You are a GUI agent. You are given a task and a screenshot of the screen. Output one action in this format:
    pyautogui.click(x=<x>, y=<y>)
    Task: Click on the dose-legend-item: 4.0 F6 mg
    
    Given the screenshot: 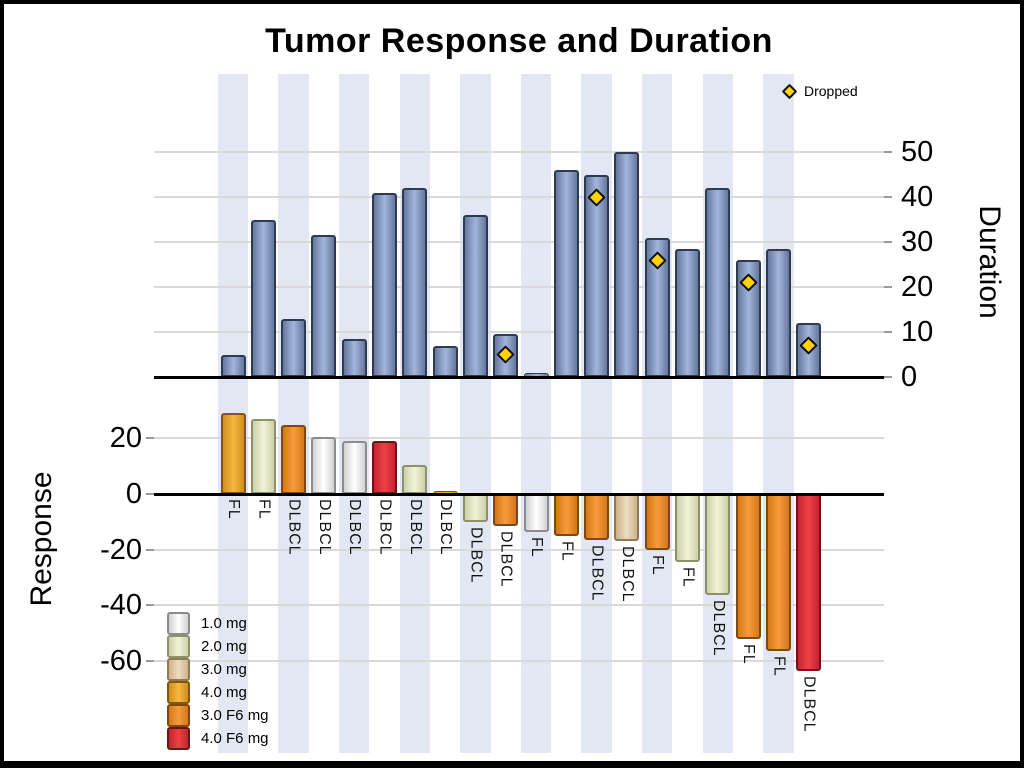 What is the action you would take?
    pyautogui.click(x=218, y=738)
    